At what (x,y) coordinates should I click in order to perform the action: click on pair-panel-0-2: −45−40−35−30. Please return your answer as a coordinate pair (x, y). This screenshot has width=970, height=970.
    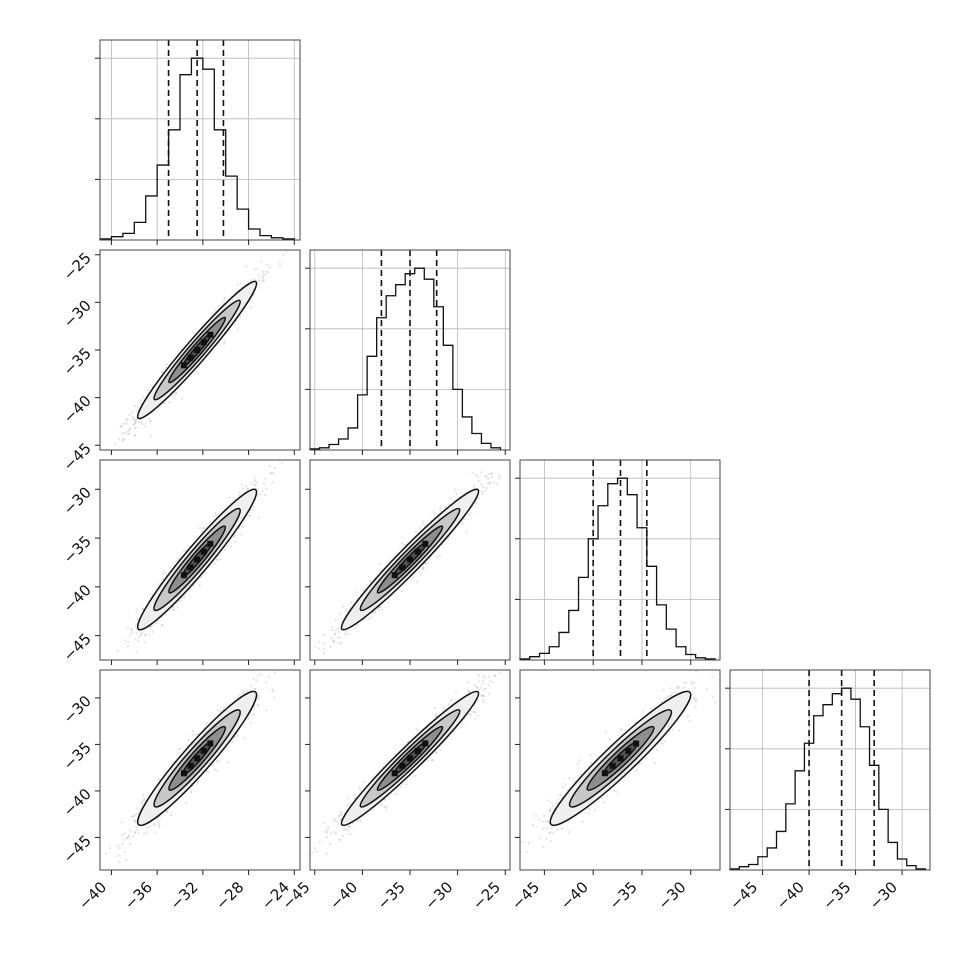
    Looking at the image, I should click on (180, 555).